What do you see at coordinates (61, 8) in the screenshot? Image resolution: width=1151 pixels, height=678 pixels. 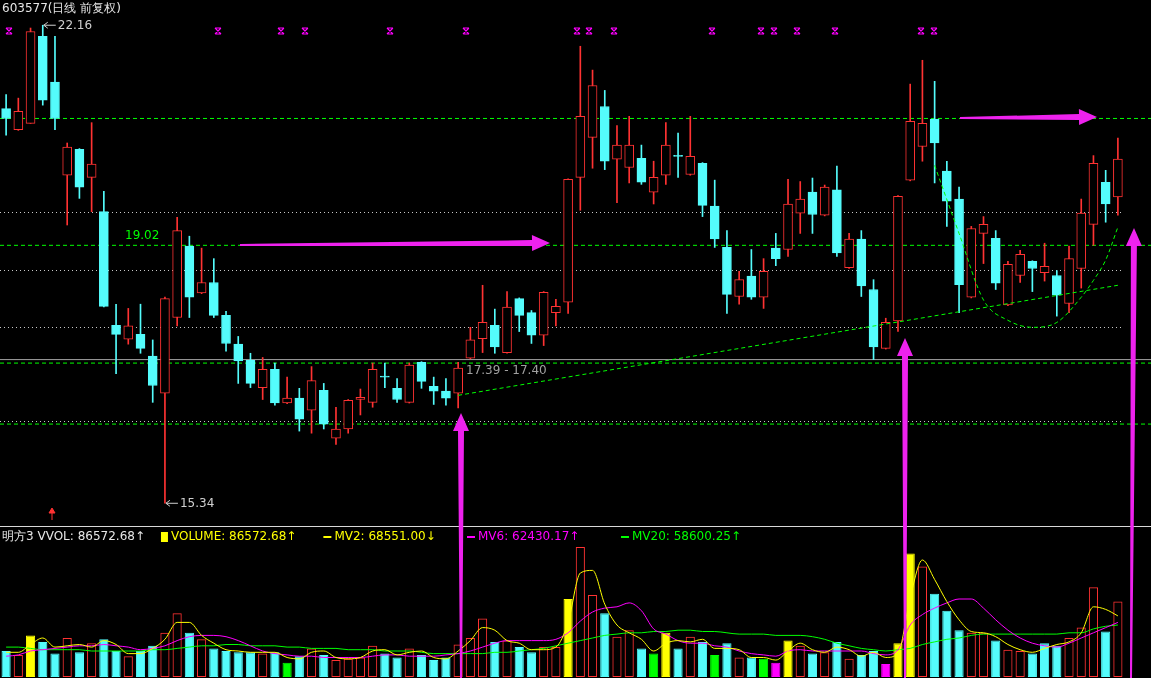 I see `chart-title: 603577(日线 前复权)` at bounding box center [61, 8].